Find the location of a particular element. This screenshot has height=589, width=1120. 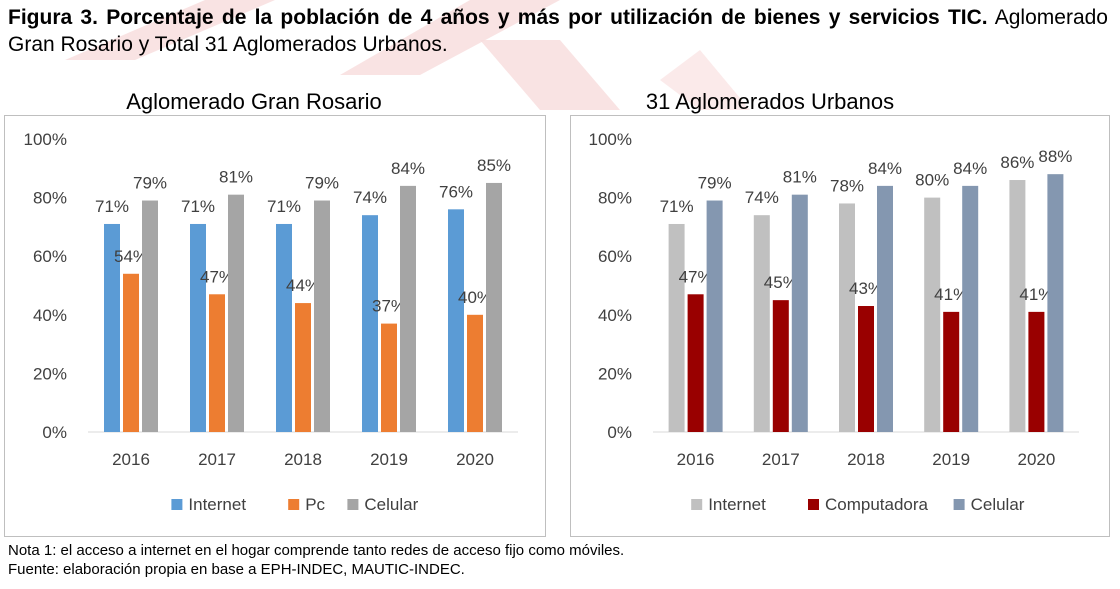

bar-internet-2020 is located at coordinates (1017, 306).